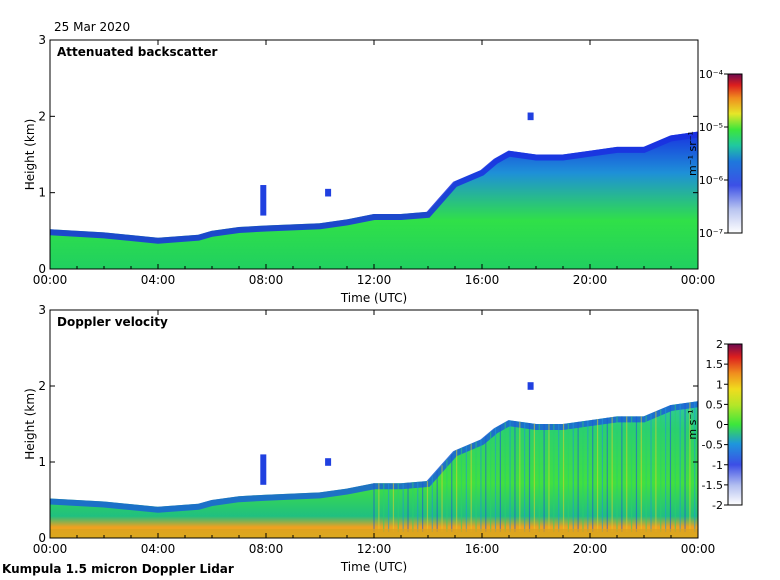 This screenshot has height=580, width=780. What do you see at coordinates (719, 384) in the screenshot?
I see `colorbar-tick-label: 1` at bounding box center [719, 384].